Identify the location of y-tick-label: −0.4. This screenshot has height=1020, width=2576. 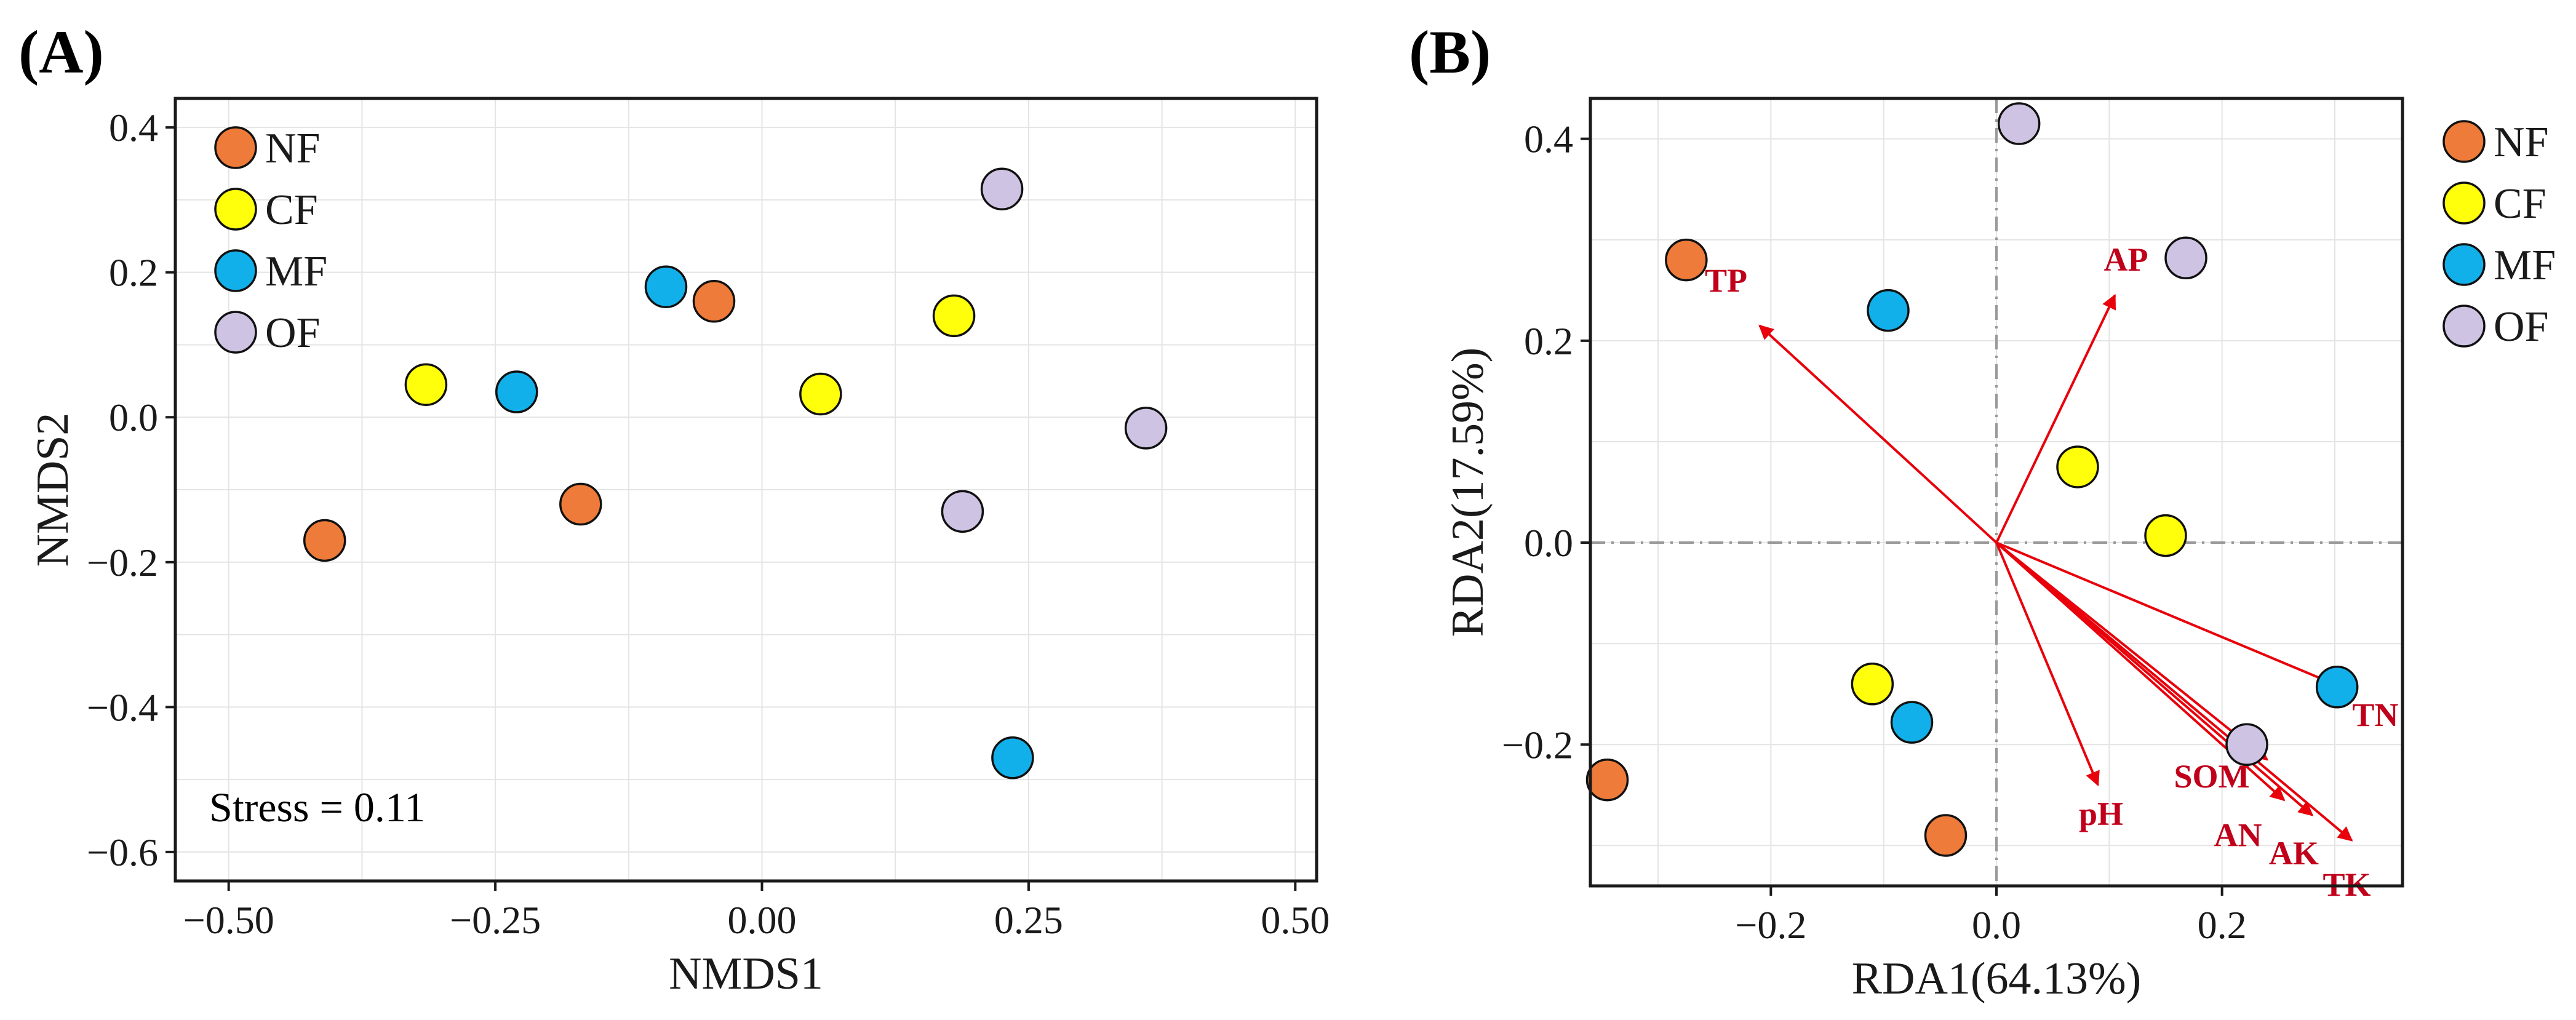
(122, 707).